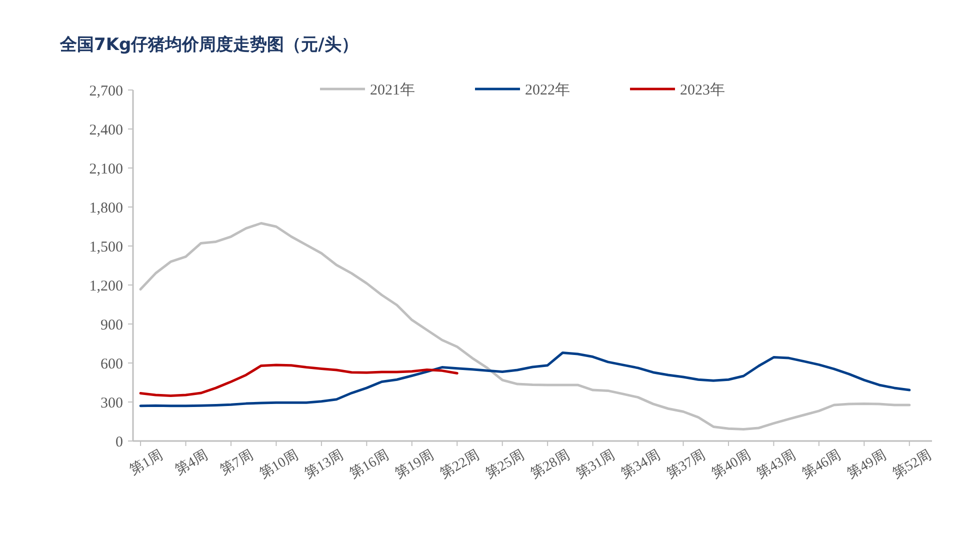  I want to click on legend-label: 2023年, so click(702, 89).